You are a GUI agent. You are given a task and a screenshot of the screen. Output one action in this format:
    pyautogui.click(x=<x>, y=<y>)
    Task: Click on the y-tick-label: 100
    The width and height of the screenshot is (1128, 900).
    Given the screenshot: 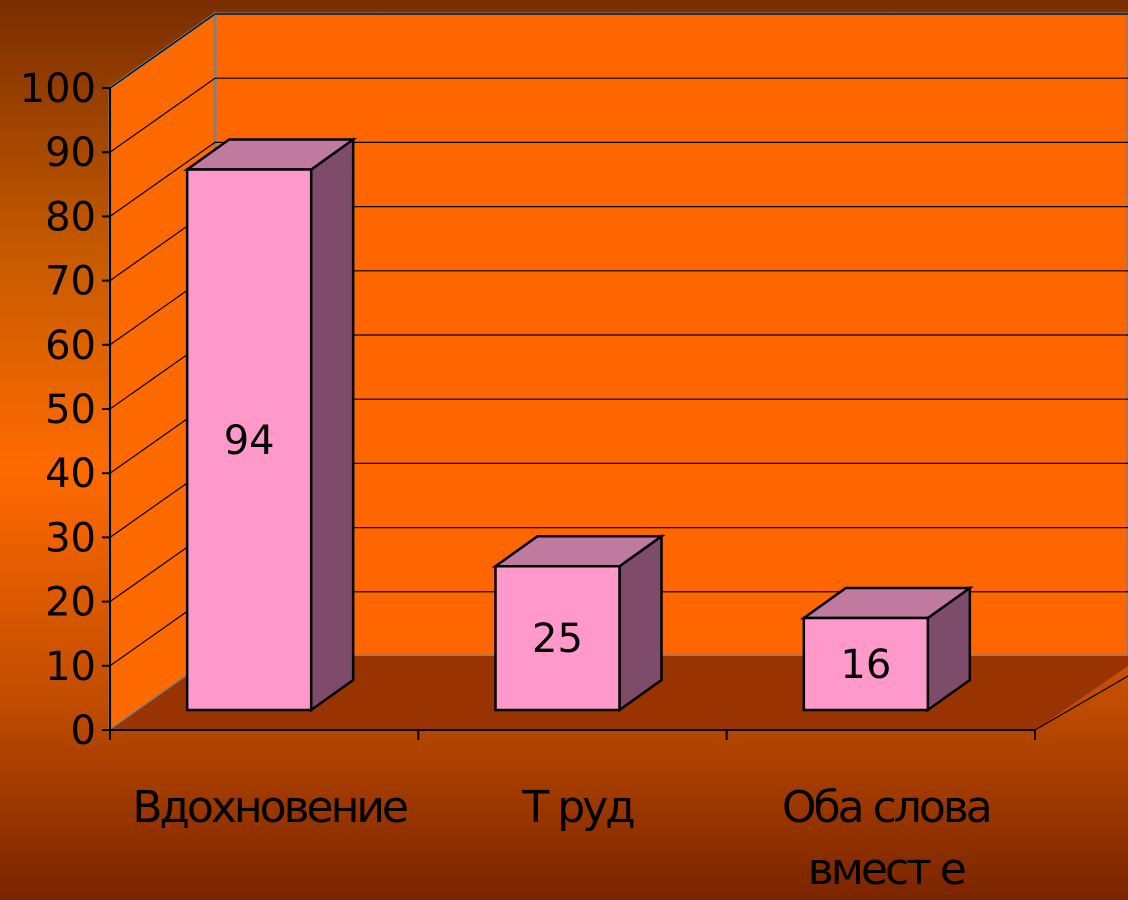 What is the action you would take?
    pyautogui.click(x=58, y=89)
    